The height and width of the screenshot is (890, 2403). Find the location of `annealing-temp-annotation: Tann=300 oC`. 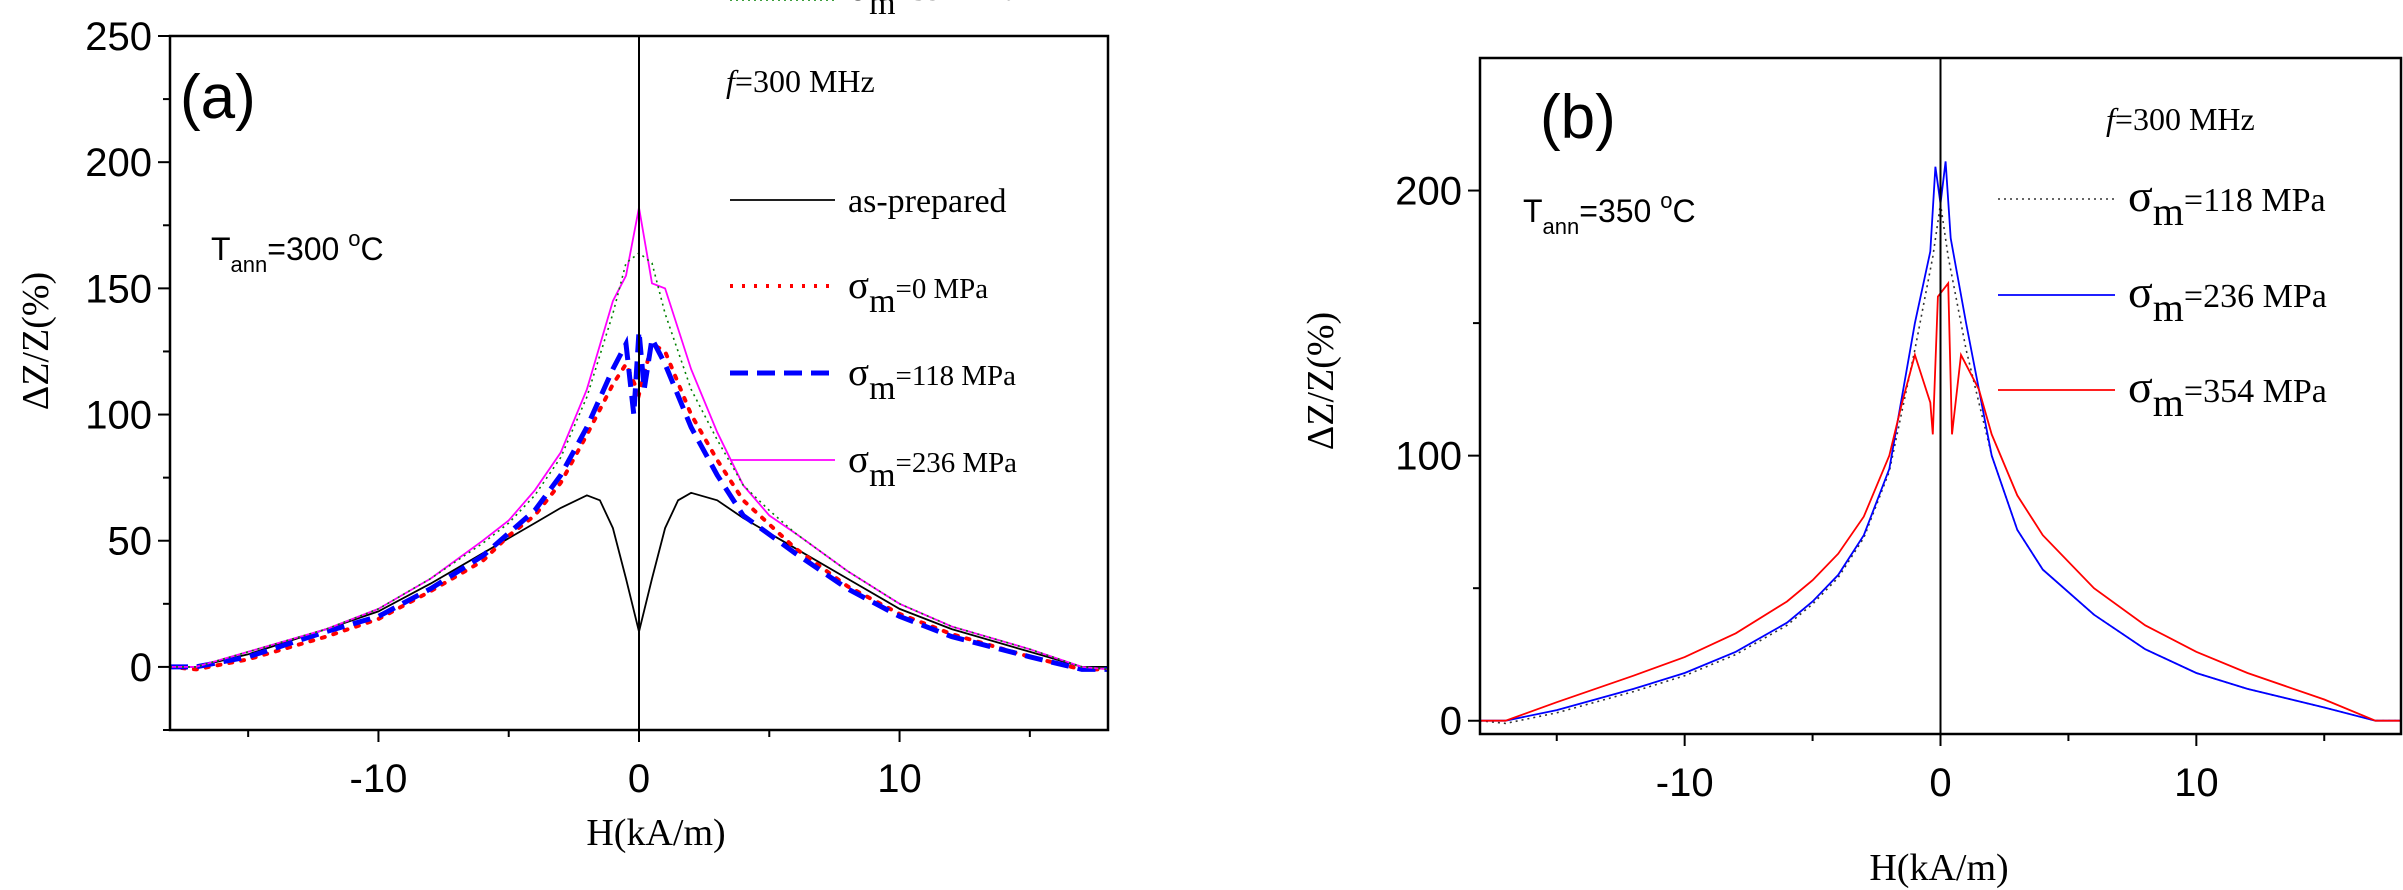

annealing-temp-annotation: Tann=300 oC is located at coordinates (297, 251).